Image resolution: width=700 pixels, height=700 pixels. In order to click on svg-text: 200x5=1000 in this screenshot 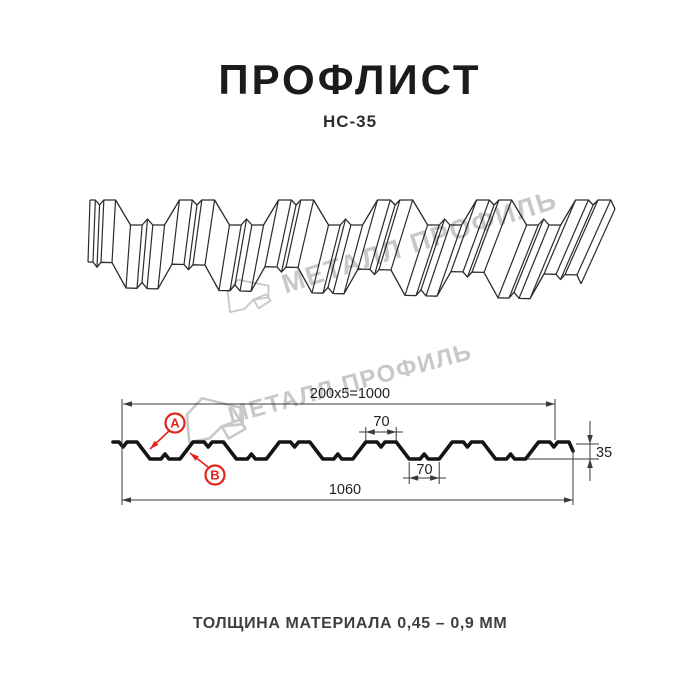, I will do `click(350, 394)`.